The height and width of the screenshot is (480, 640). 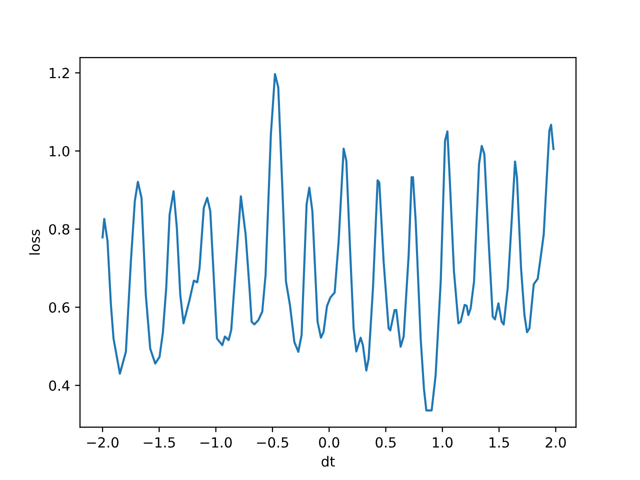 What do you see at coordinates (34, 242) in the screenshot?
I see `y-axis-title: loss` at bounding box center [34, 242].